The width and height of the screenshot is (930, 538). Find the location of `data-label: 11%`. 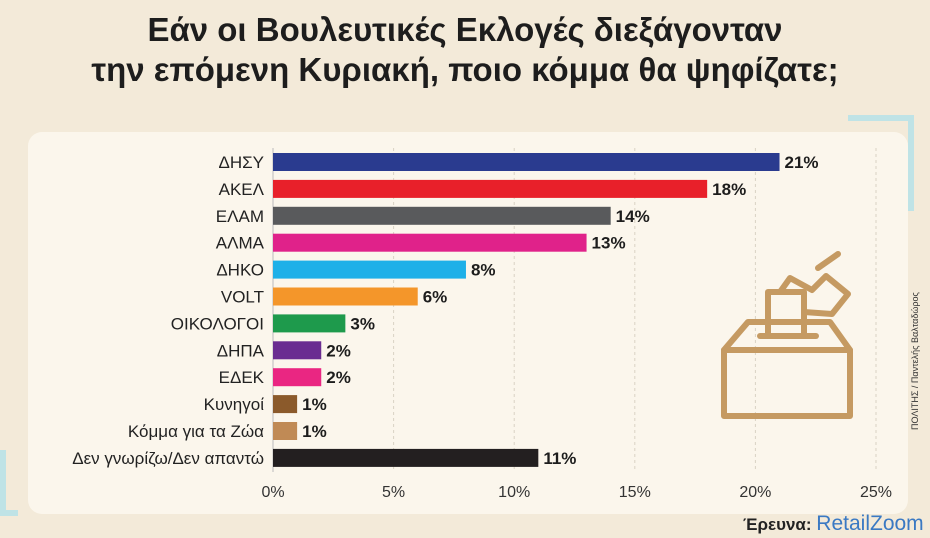

data-label: 11% is located at coordinates (559, 458).